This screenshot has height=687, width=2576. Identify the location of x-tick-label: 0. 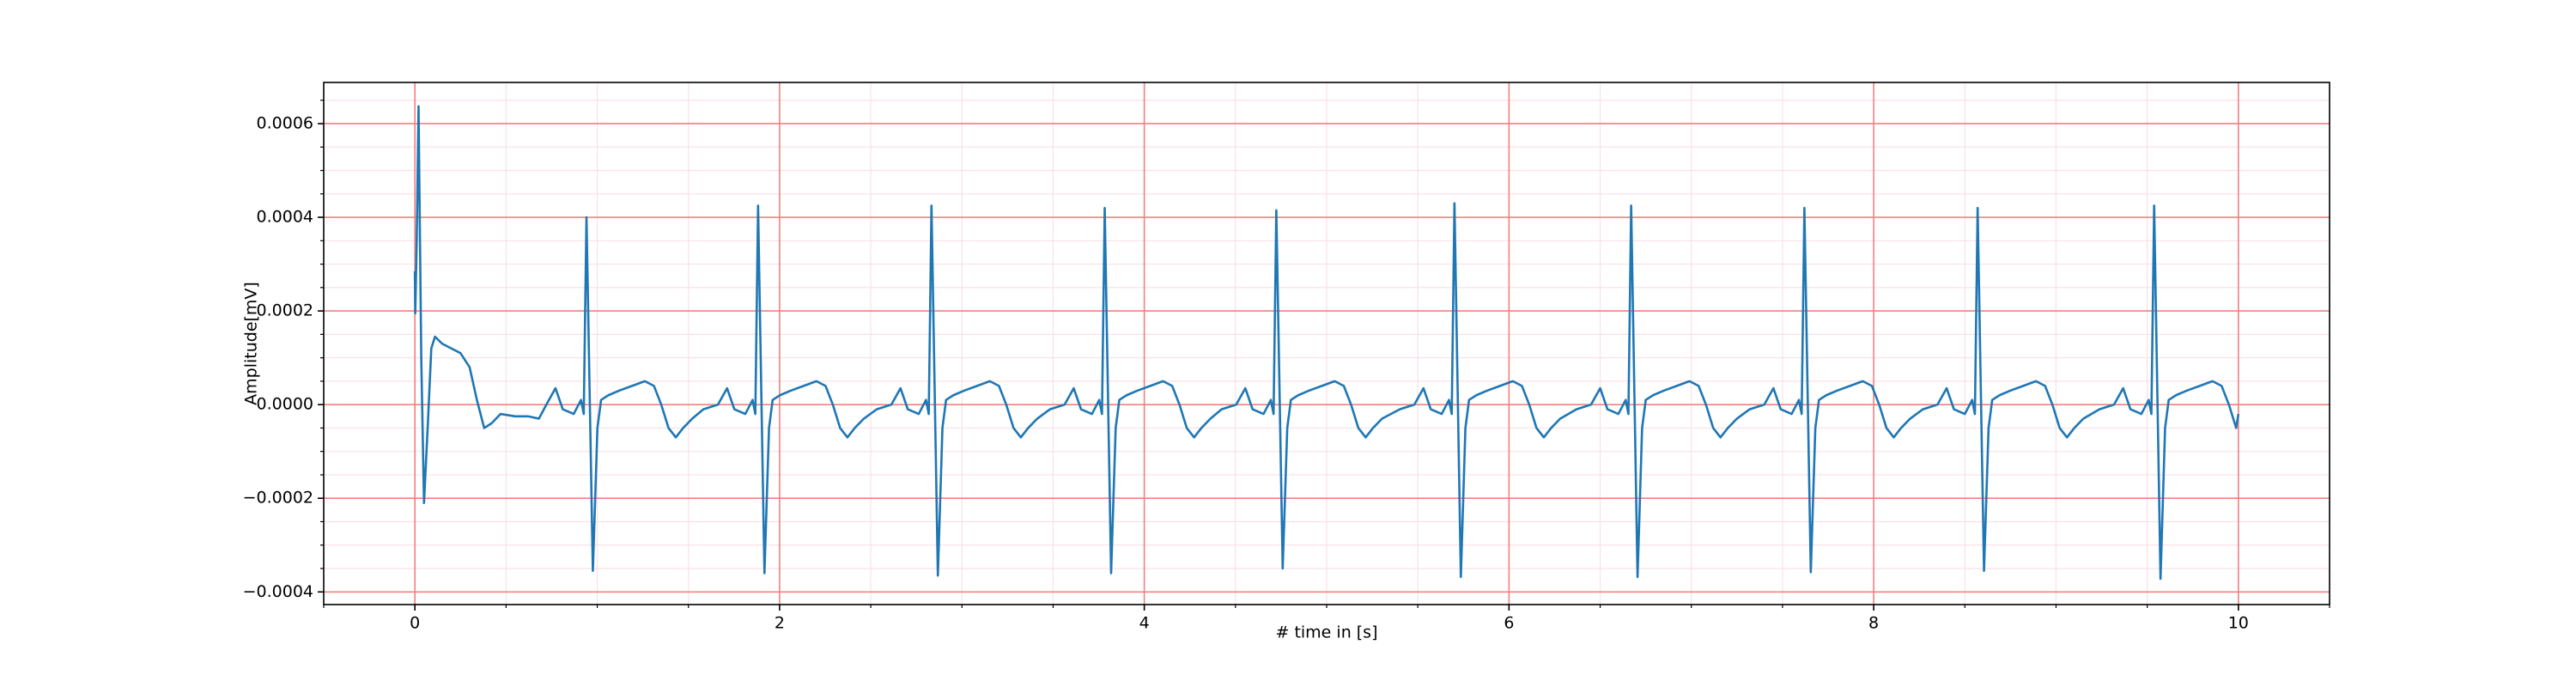
(415, 623).